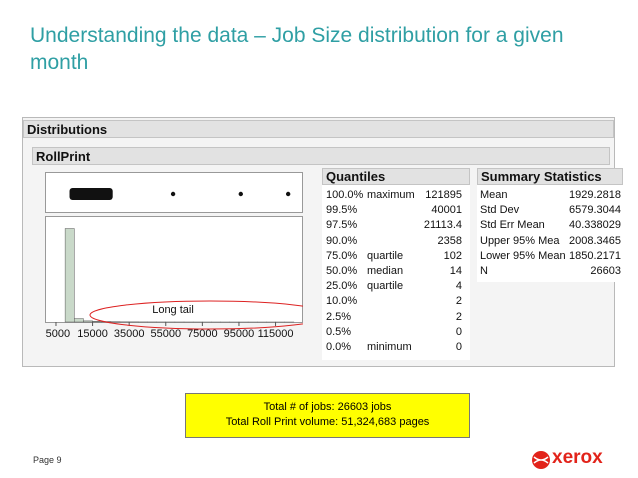  Describe the element at coordinates (165, 334) in the screenshot. I see `x-tick-label: 55000` at that location.